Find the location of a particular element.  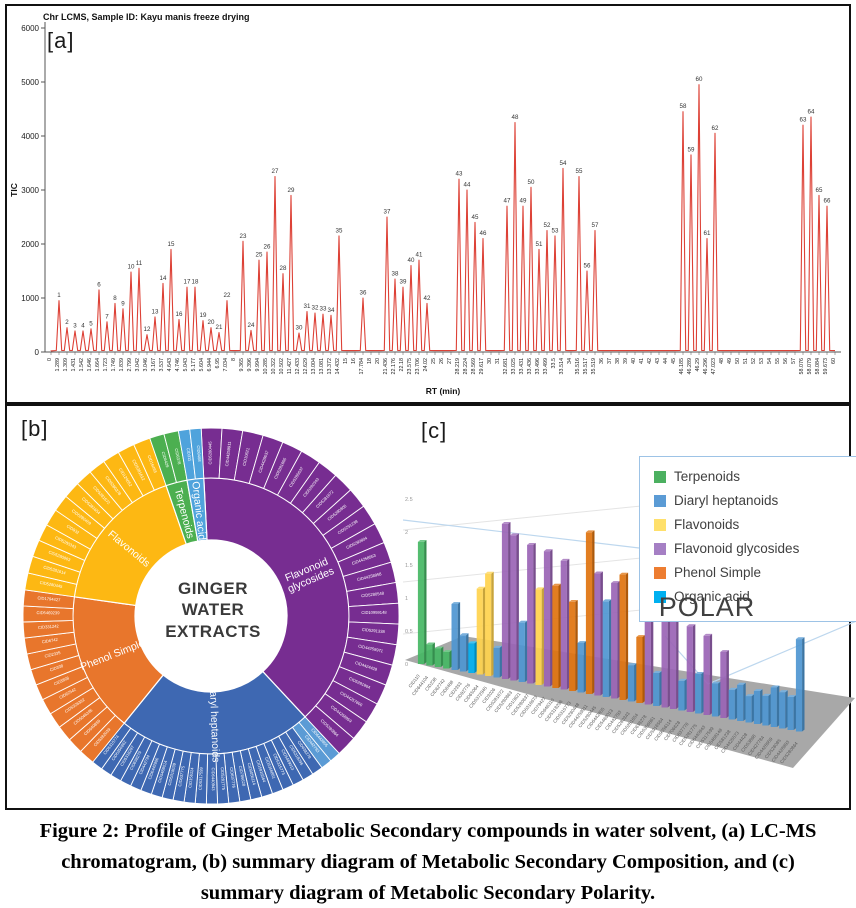

svg-text: 12.433 is located at coordinates (298, 366).